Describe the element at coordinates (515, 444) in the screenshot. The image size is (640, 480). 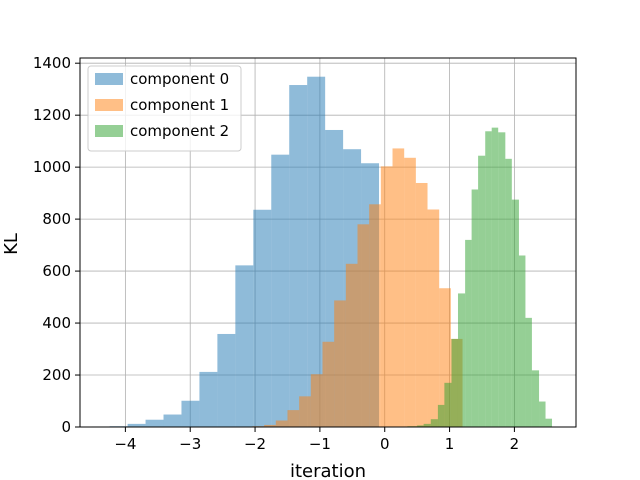
I see `x-tick-label: 2` at that location.